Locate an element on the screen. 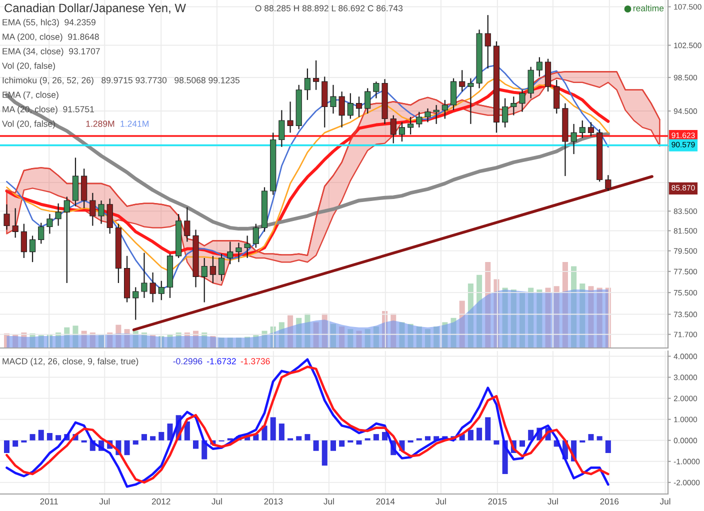 This screenshot has height=511, width=704. x-tick-label: 2016 is located at coordinates (609, 501).